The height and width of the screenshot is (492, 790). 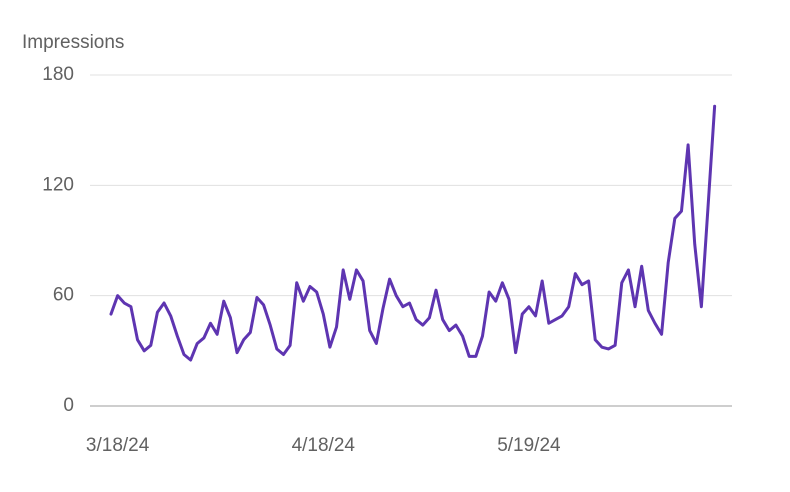 I want to click on y-tick-label: 120, so click(x=58, y=184).